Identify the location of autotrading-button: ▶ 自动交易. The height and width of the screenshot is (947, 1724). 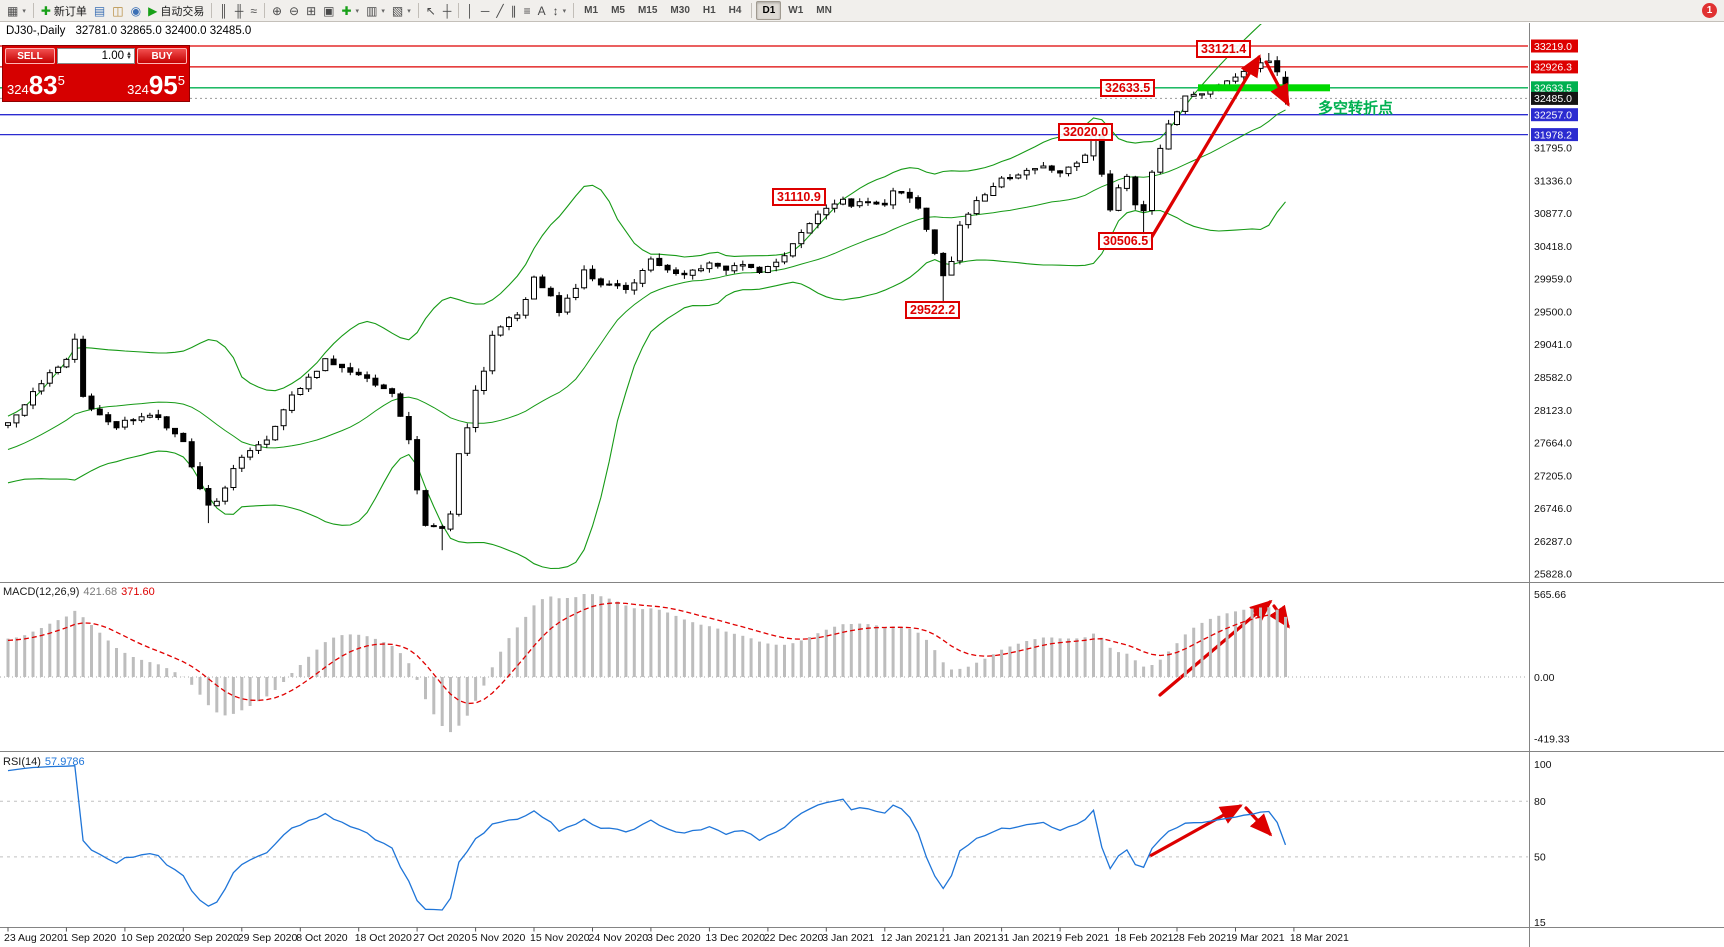
(176, 11).